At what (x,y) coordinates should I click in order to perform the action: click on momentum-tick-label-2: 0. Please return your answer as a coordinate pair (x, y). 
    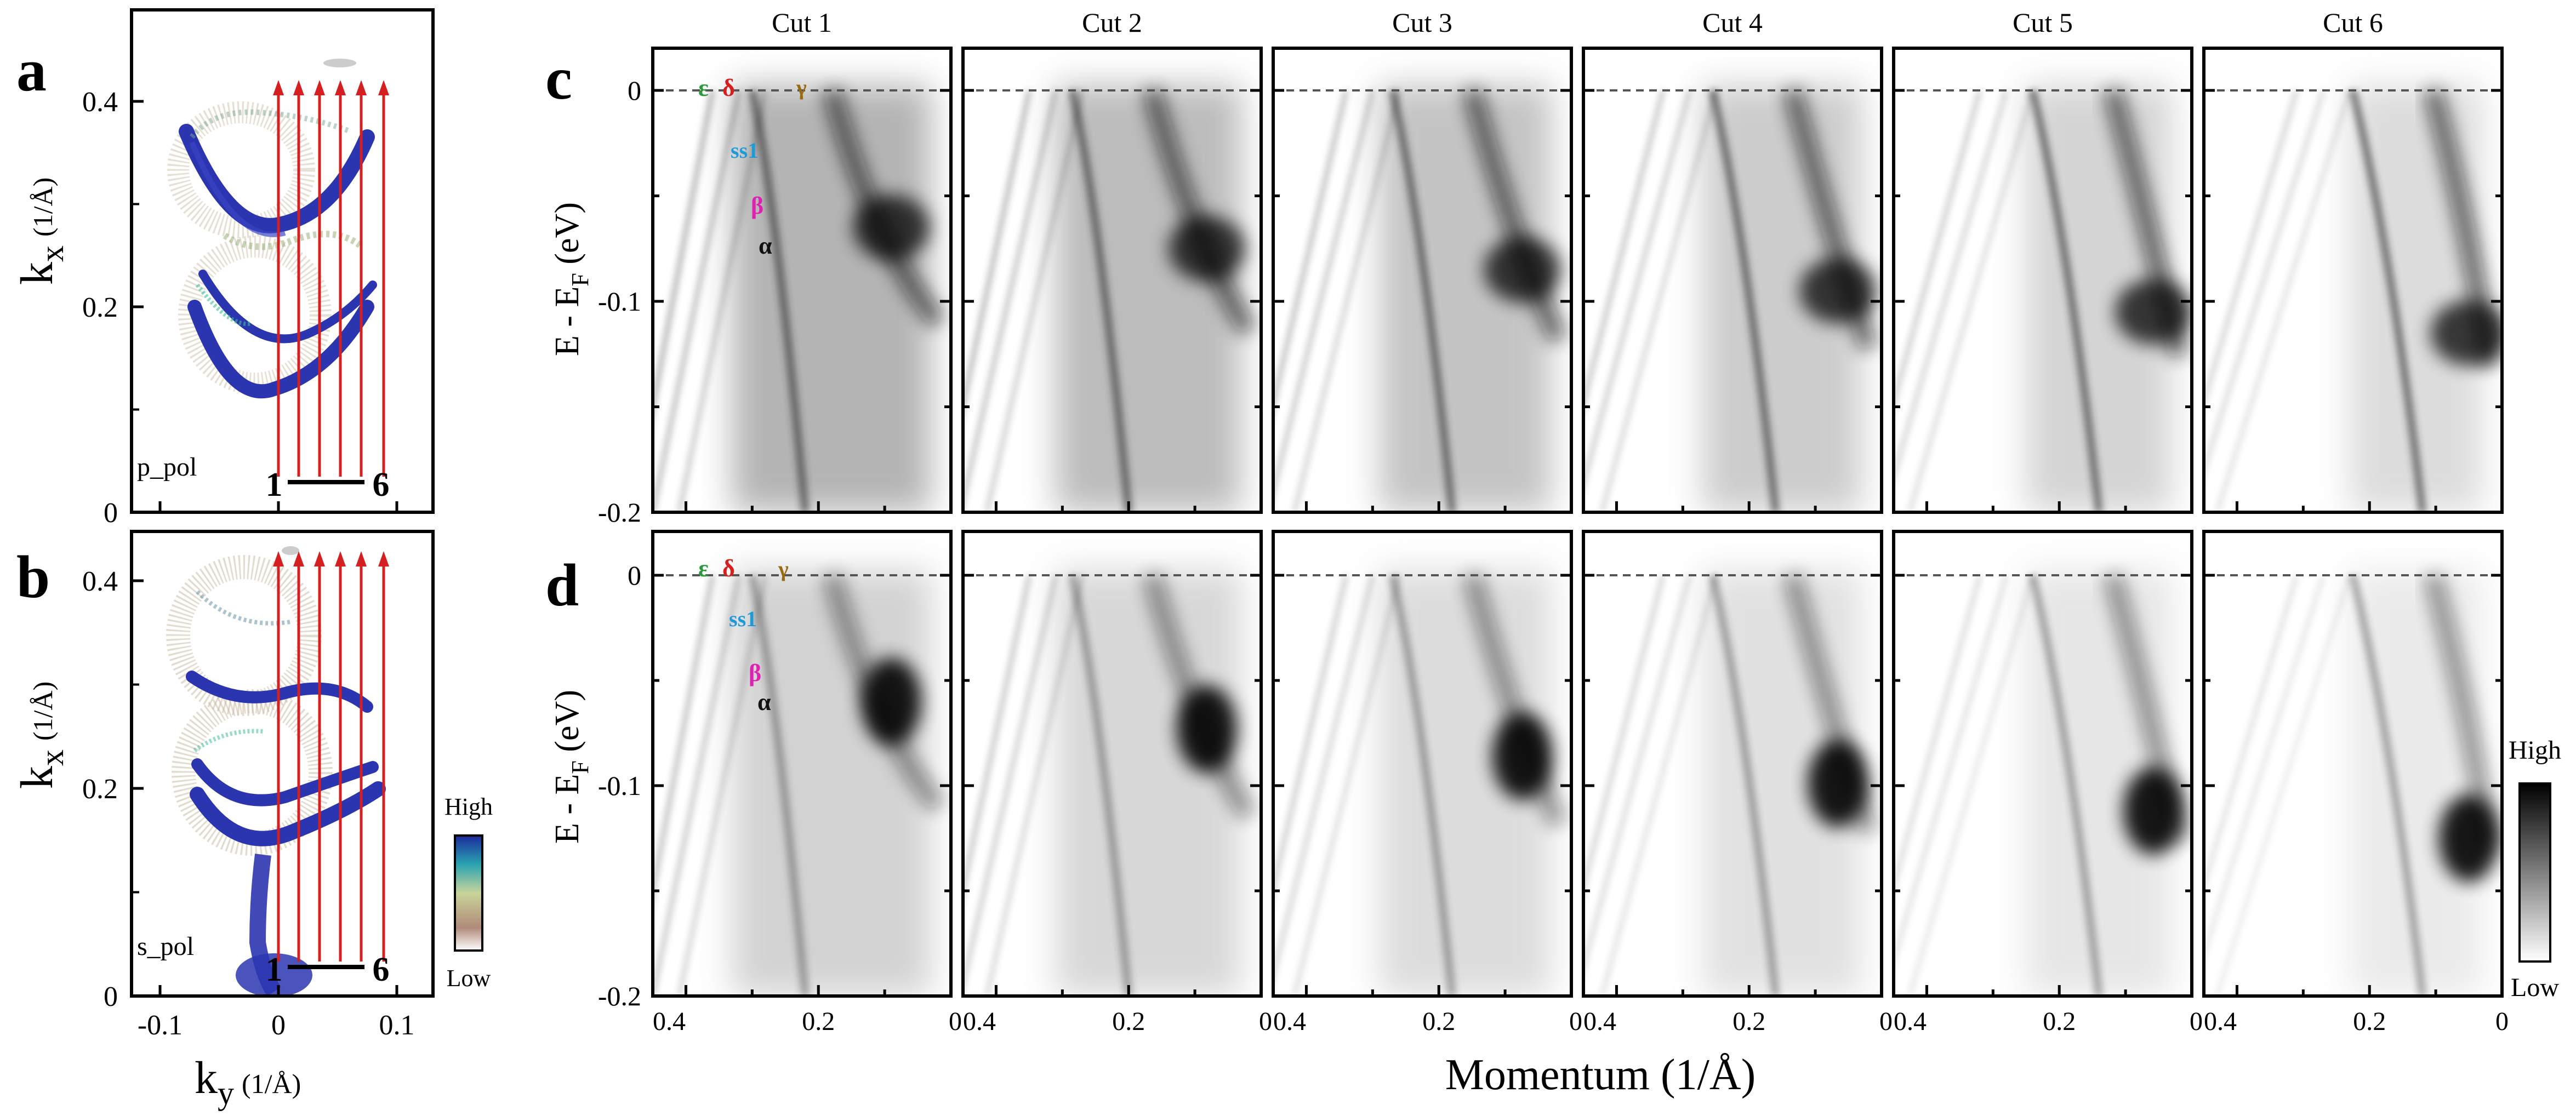
    Looking at the image, I should click on (1265, 1021).